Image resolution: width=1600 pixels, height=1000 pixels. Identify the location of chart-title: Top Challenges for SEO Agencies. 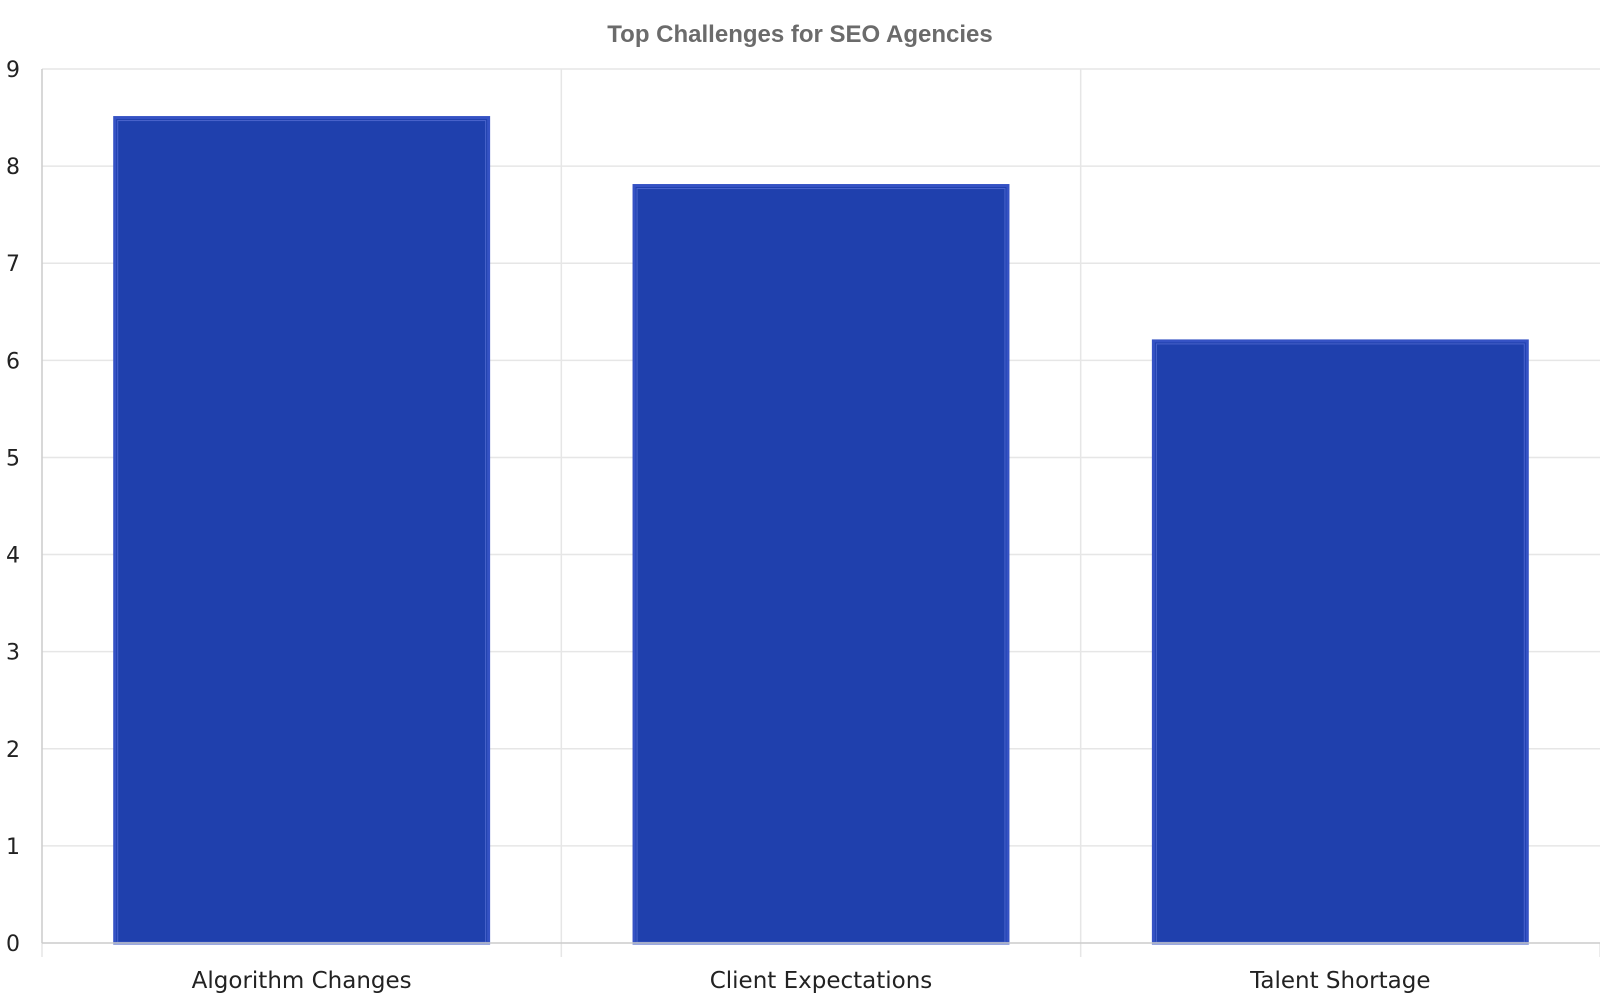
(799, 34).